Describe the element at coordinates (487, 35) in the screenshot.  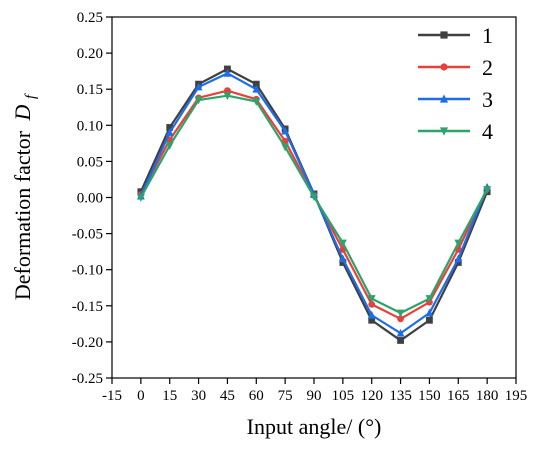
I see `legend-label: 1` at that location.